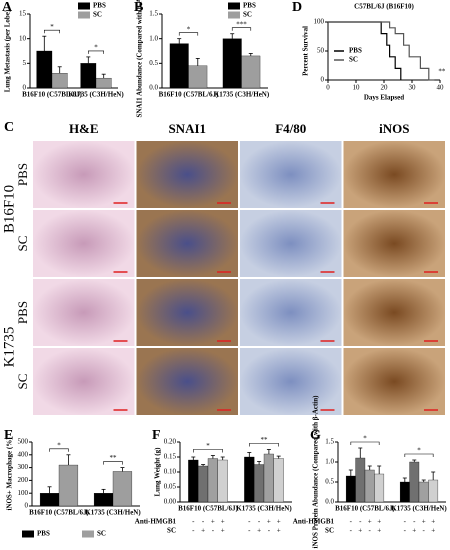  What do you see at coordinates (241, 24) in the screenshot?
I see `significance: ***` at bounding box center [241, 24].